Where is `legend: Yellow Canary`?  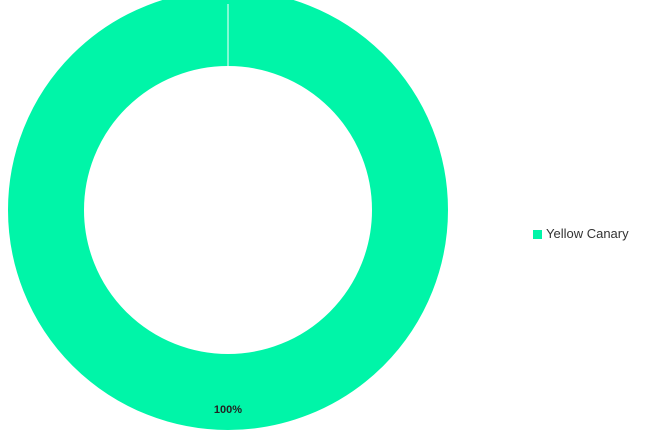
legend: Yellow Canary is located at coordinates (581, 234).